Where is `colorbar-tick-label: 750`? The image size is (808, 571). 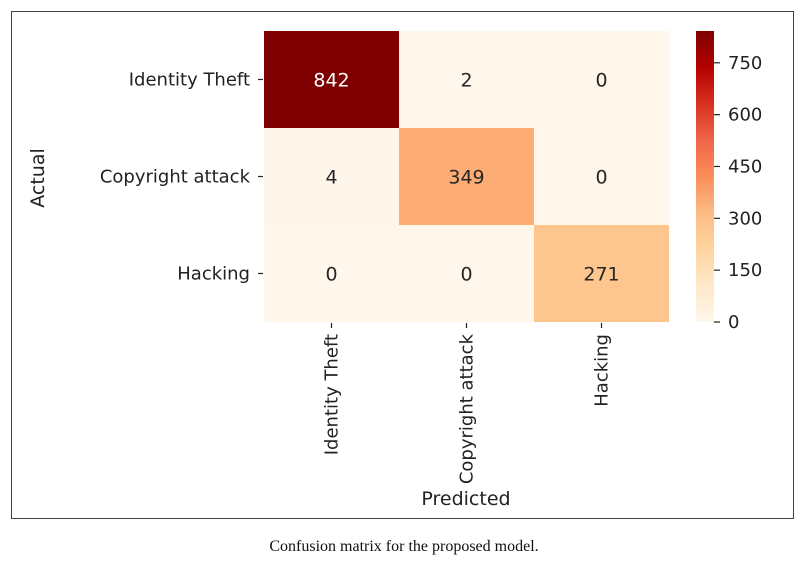 colorbar-tick-label: 750 is located at coordinates (745, 63).